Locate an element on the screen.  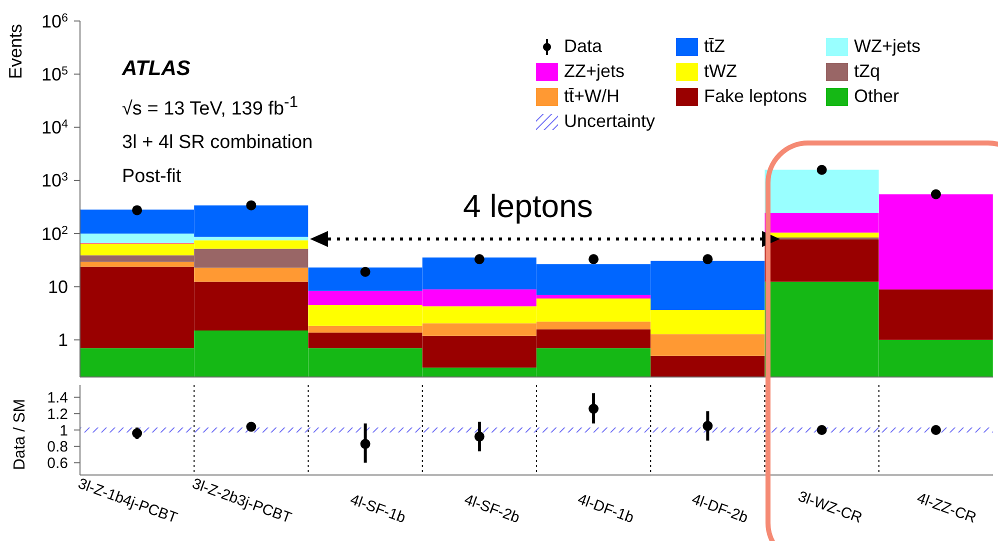
legend-label: Data is located at coordinates (583, 46).